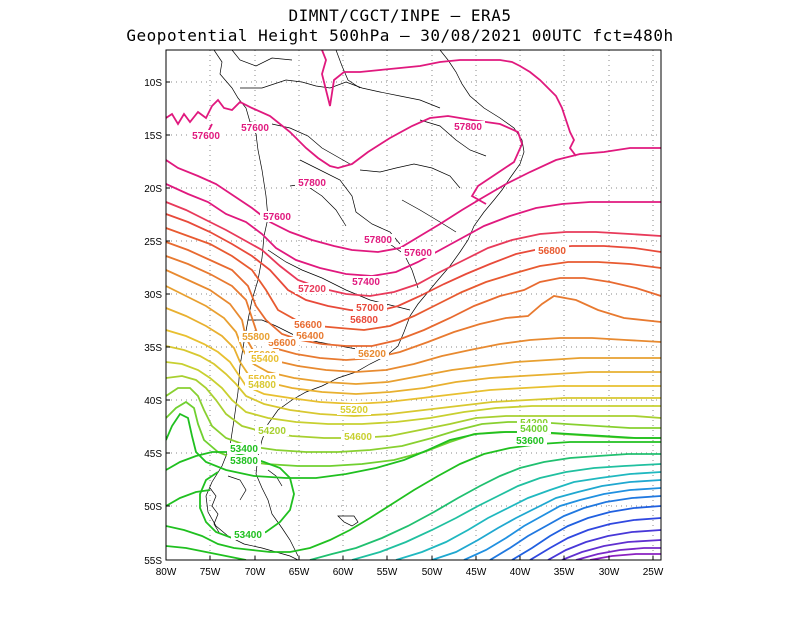 This screenshot has width=800, height=618. I want to click on latitude-label: 35S, so click(153, 348).